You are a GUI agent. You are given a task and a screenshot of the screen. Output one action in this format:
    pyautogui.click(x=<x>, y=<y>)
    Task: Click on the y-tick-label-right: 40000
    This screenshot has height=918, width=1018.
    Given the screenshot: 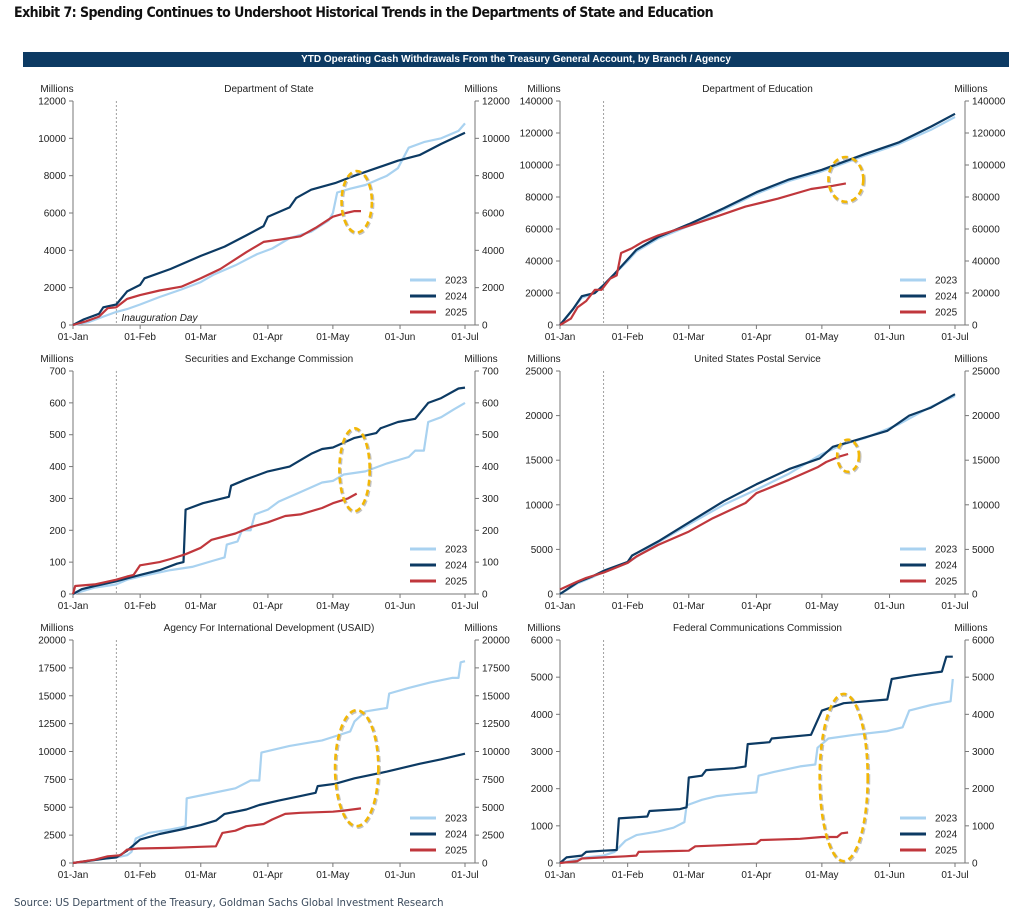 What is the action you would take?
    pyautogui.click(x=986, y=262)
    